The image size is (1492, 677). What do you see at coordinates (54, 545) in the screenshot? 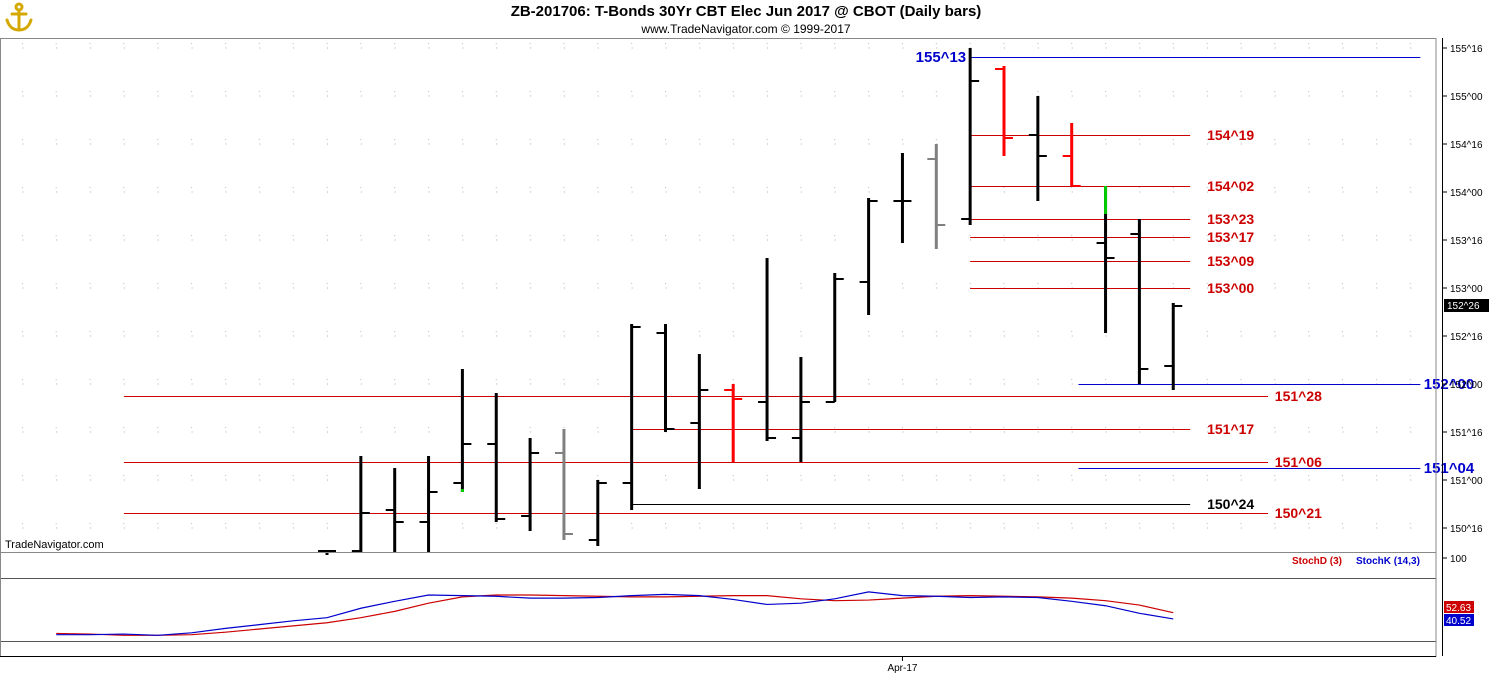
I see `watermark: TradeNavigator.com` at bounding box center [54, 545].